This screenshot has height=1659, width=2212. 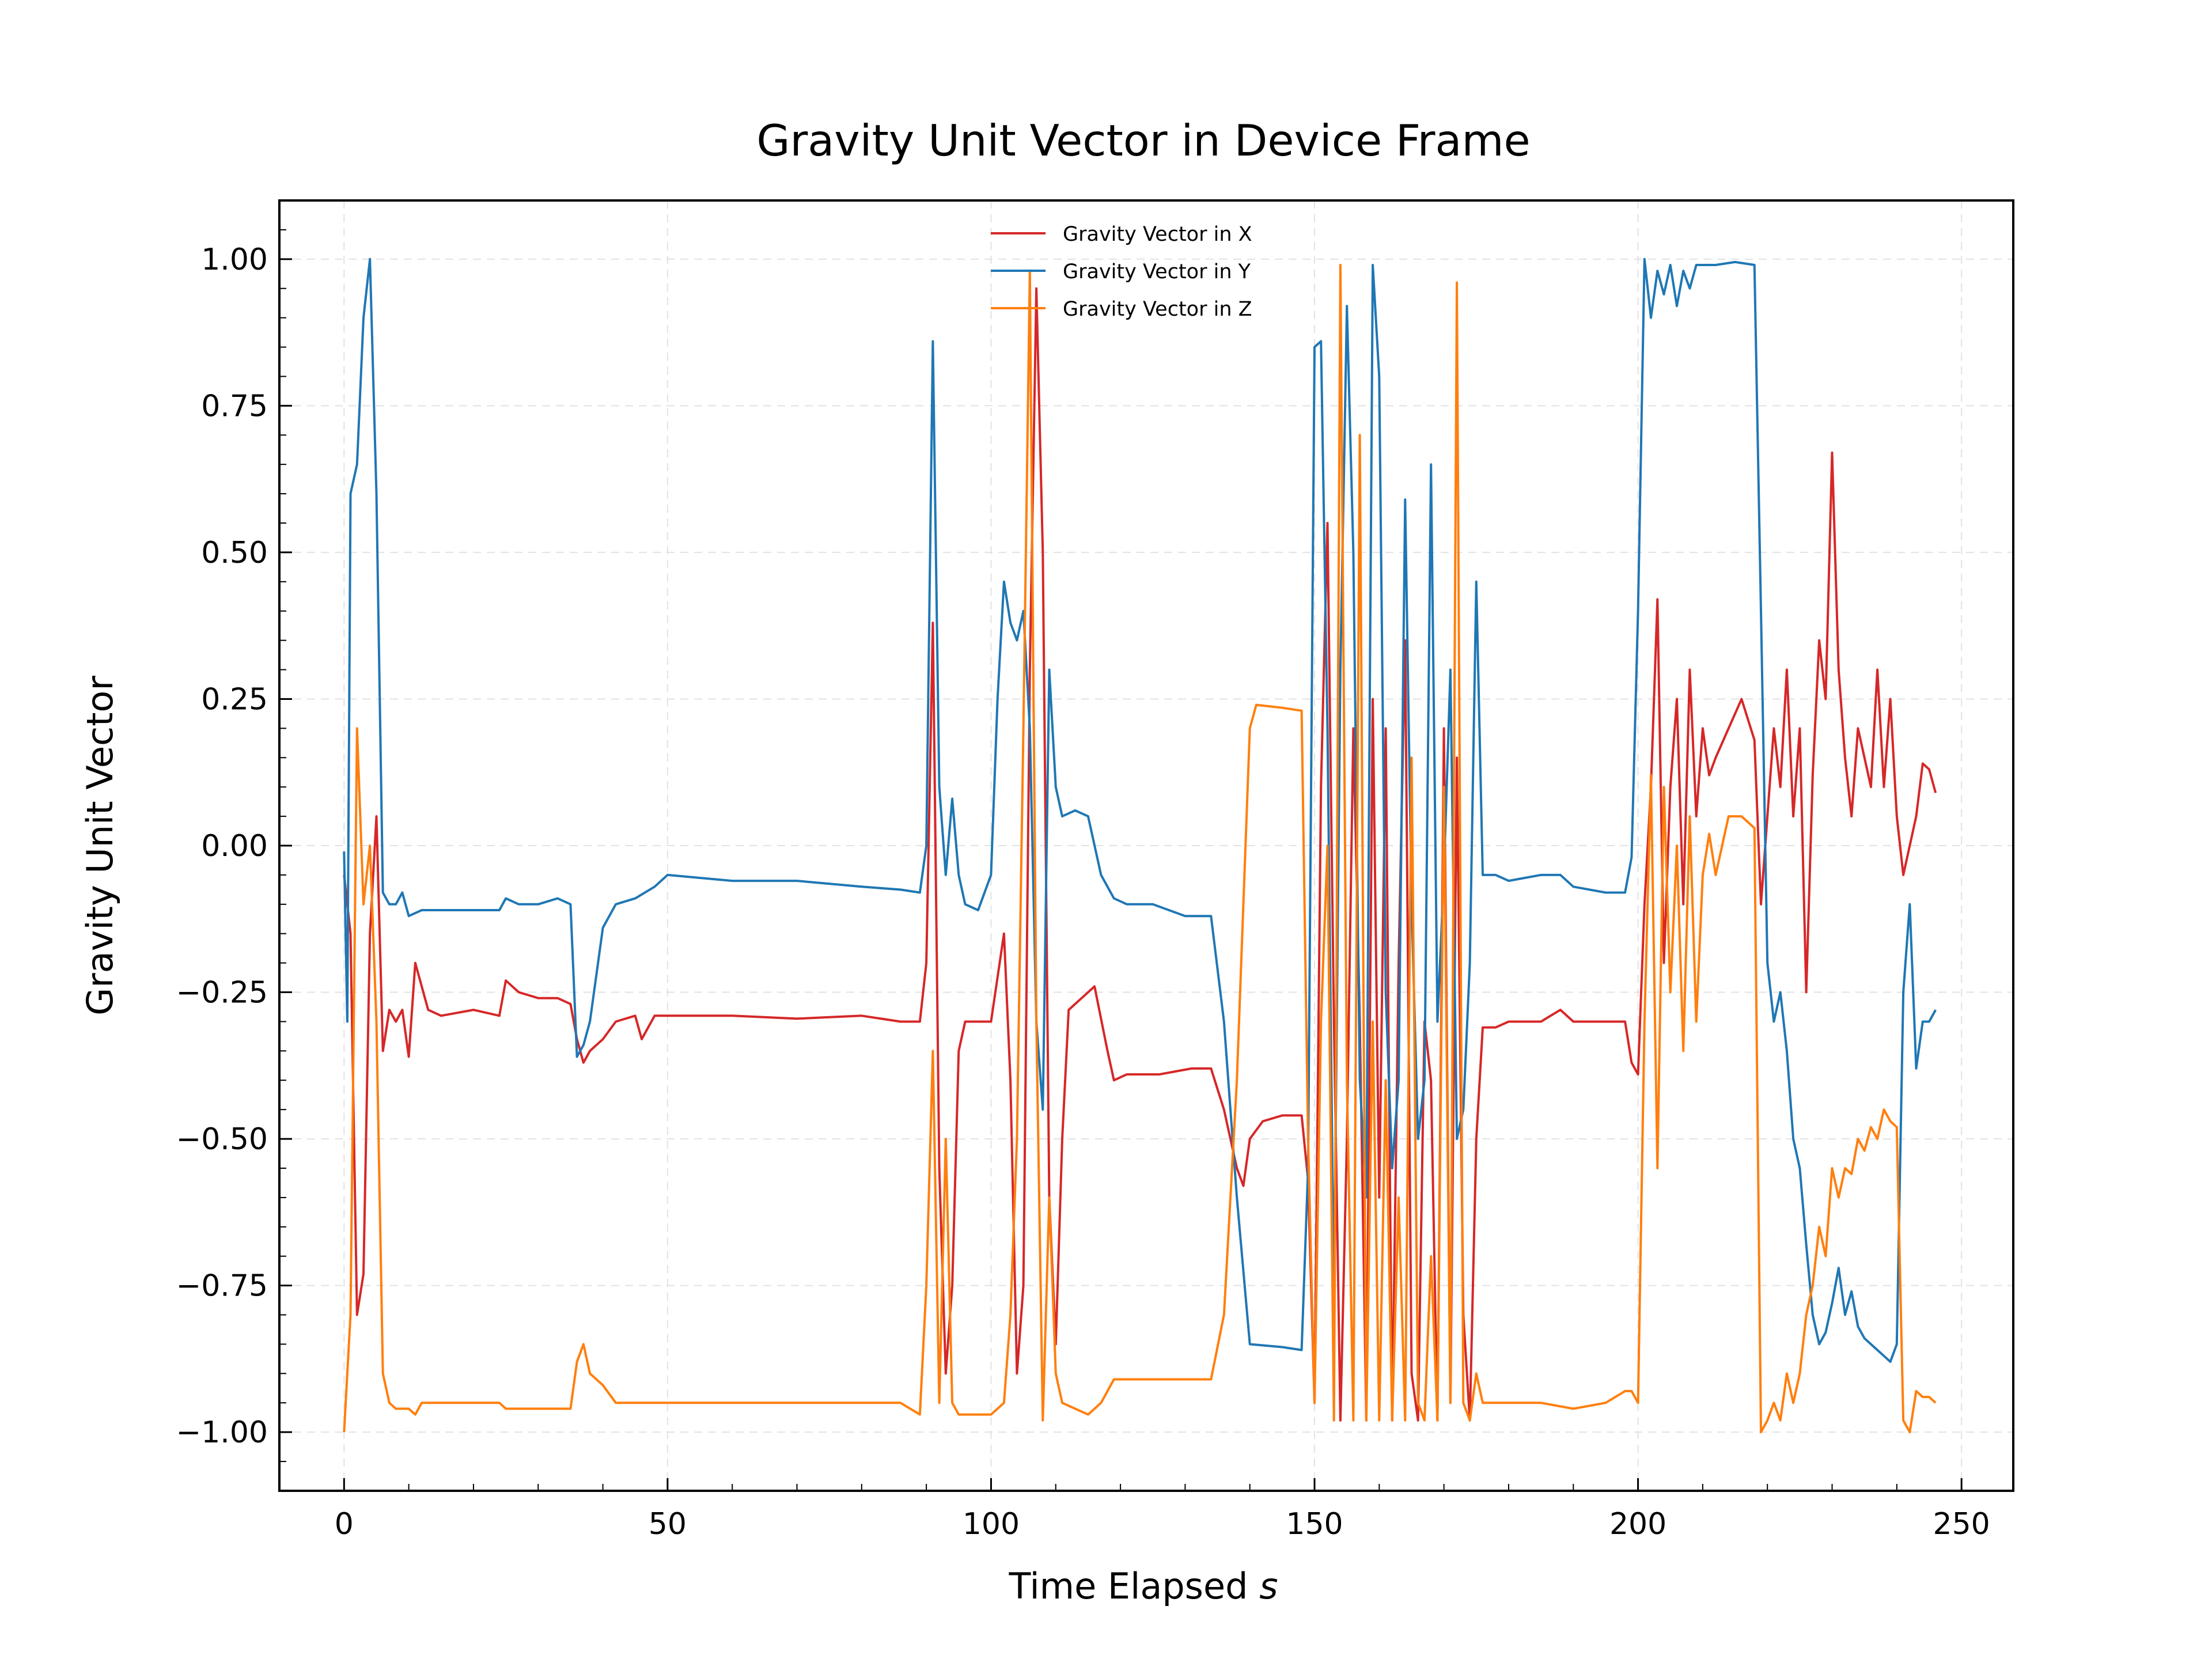 I want to click on x-tick-label: 200, so click(x=1637, y=1524).